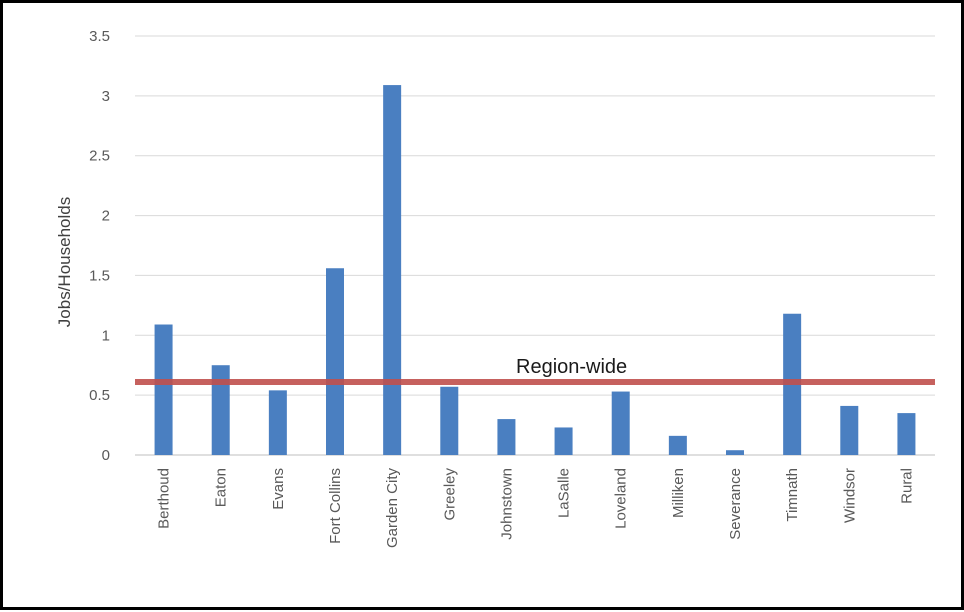 This screenshot has width=964, height=612. I want to click on y-tick-label: 3.5, so click(99, 36).